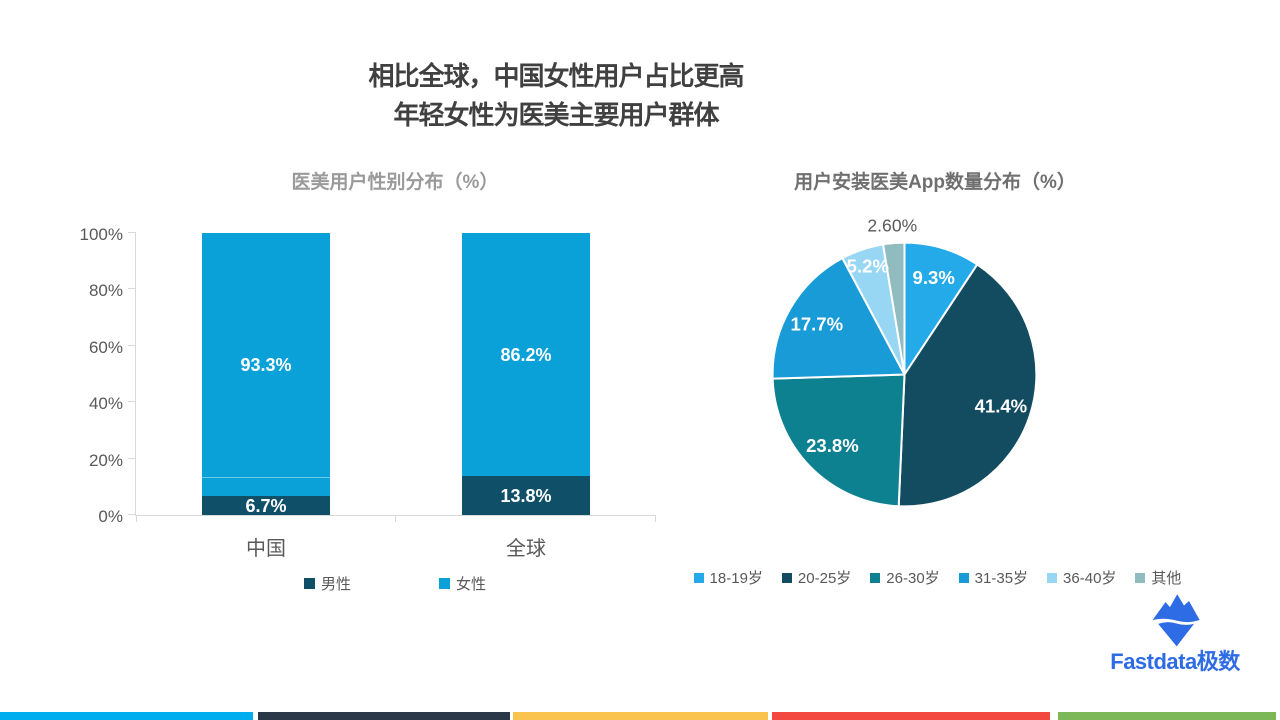  What do you see at coordinates (266, 478) in the screenshot?
I see `bar-highlight-line` at bounding box center [266, 478].